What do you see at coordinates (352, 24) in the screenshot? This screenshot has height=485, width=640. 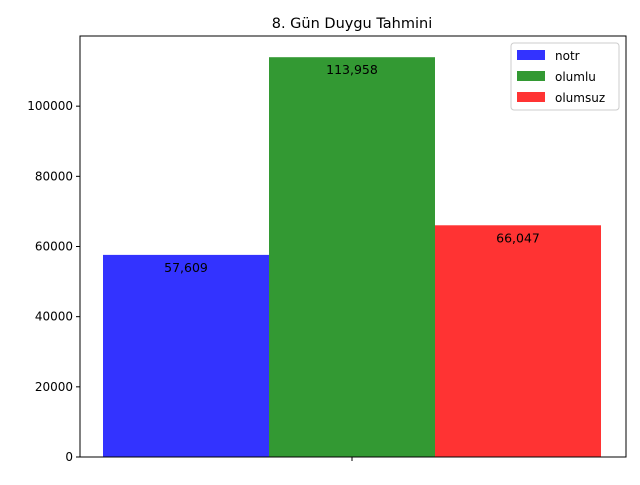 I see `chart-title: 8. Gün Duygu Tahmini` at bounding box center [352, 24].